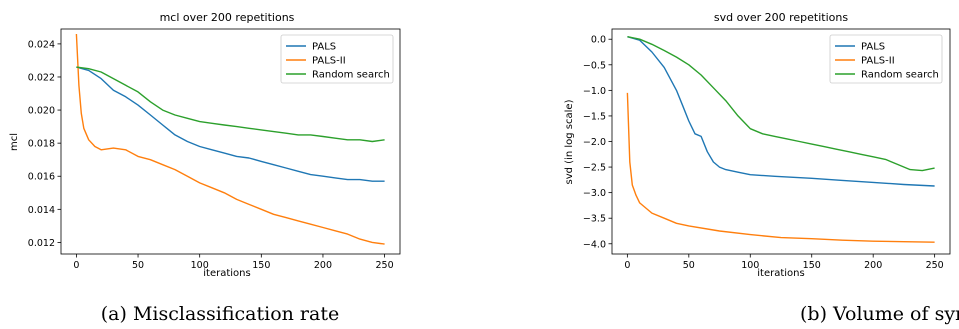  Describe the element at coordinates (879, 314) in the screenshot. I see `caption: (b) Volume of symmetric difference` at that location.